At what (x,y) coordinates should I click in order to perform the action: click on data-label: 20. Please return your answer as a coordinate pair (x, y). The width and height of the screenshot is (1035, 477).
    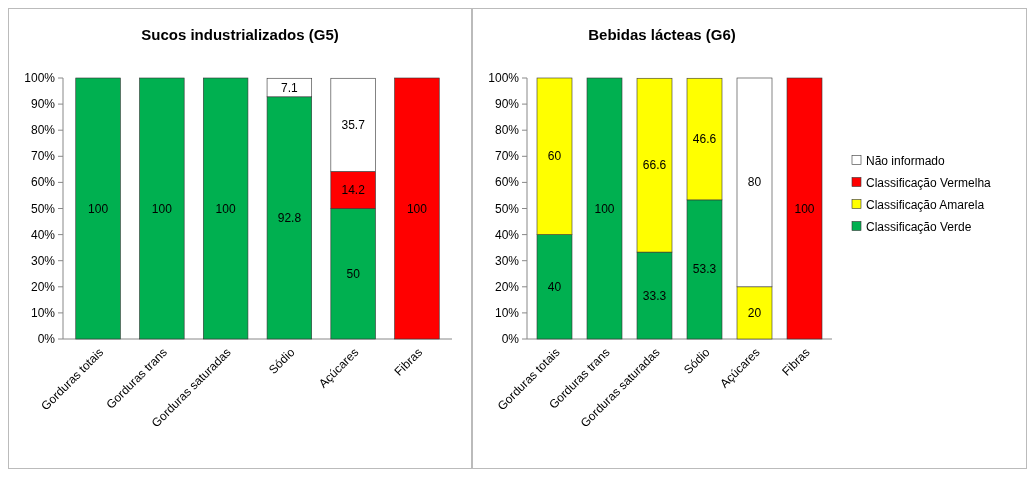
    Looking at the image, I should click on (754, 312).